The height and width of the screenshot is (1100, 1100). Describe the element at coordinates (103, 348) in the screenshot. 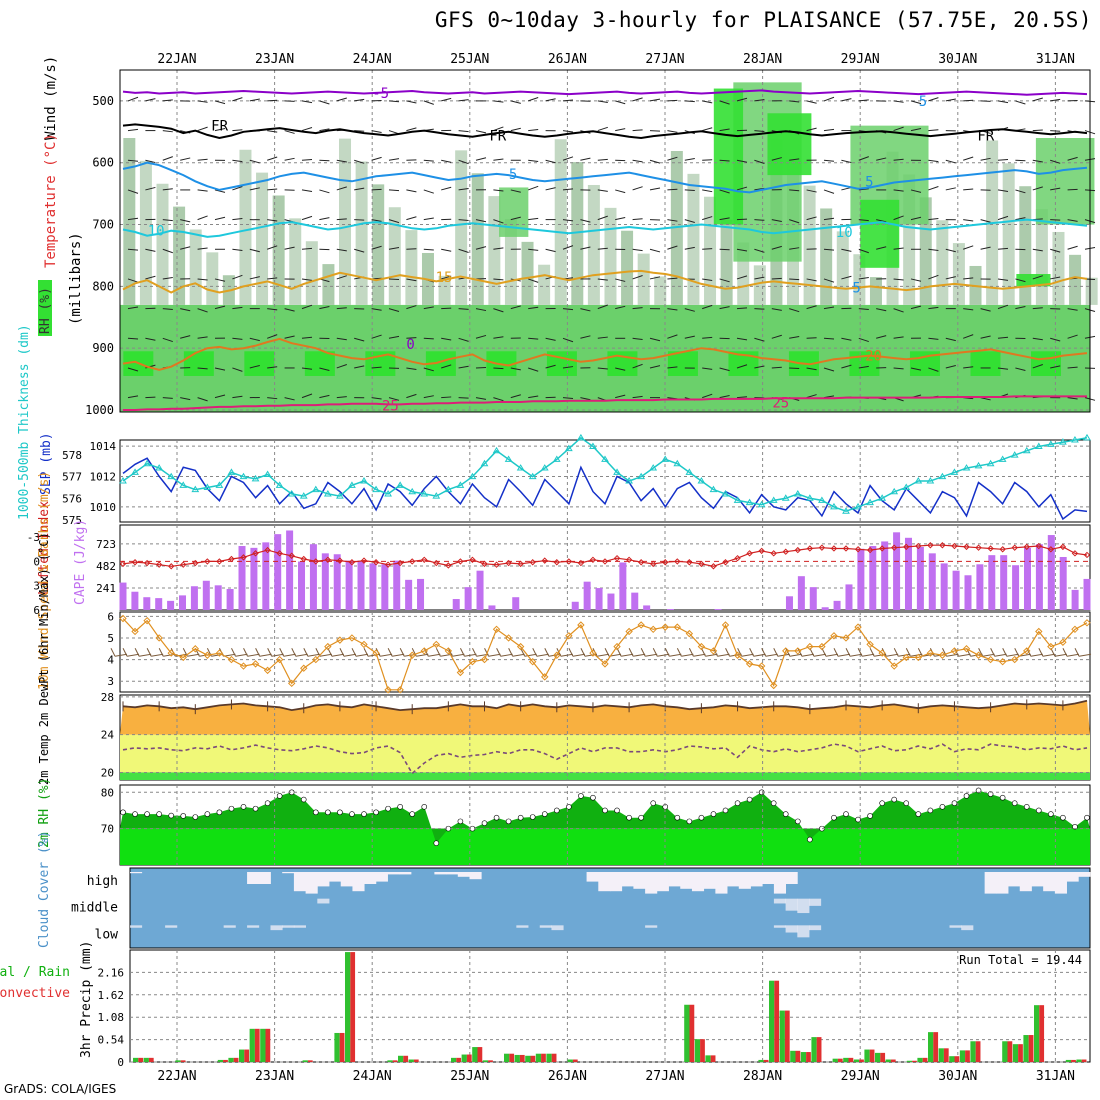

I see `y-tick-label: 900` at that location.